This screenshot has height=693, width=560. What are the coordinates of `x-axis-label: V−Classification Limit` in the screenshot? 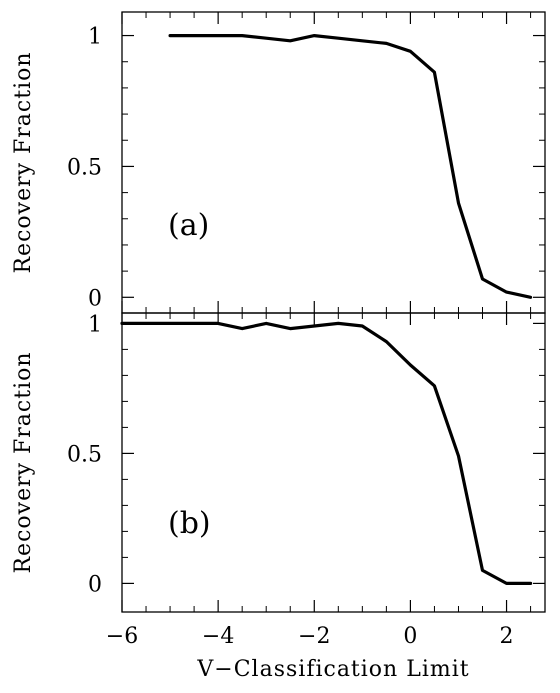 It's located at (332, 669).